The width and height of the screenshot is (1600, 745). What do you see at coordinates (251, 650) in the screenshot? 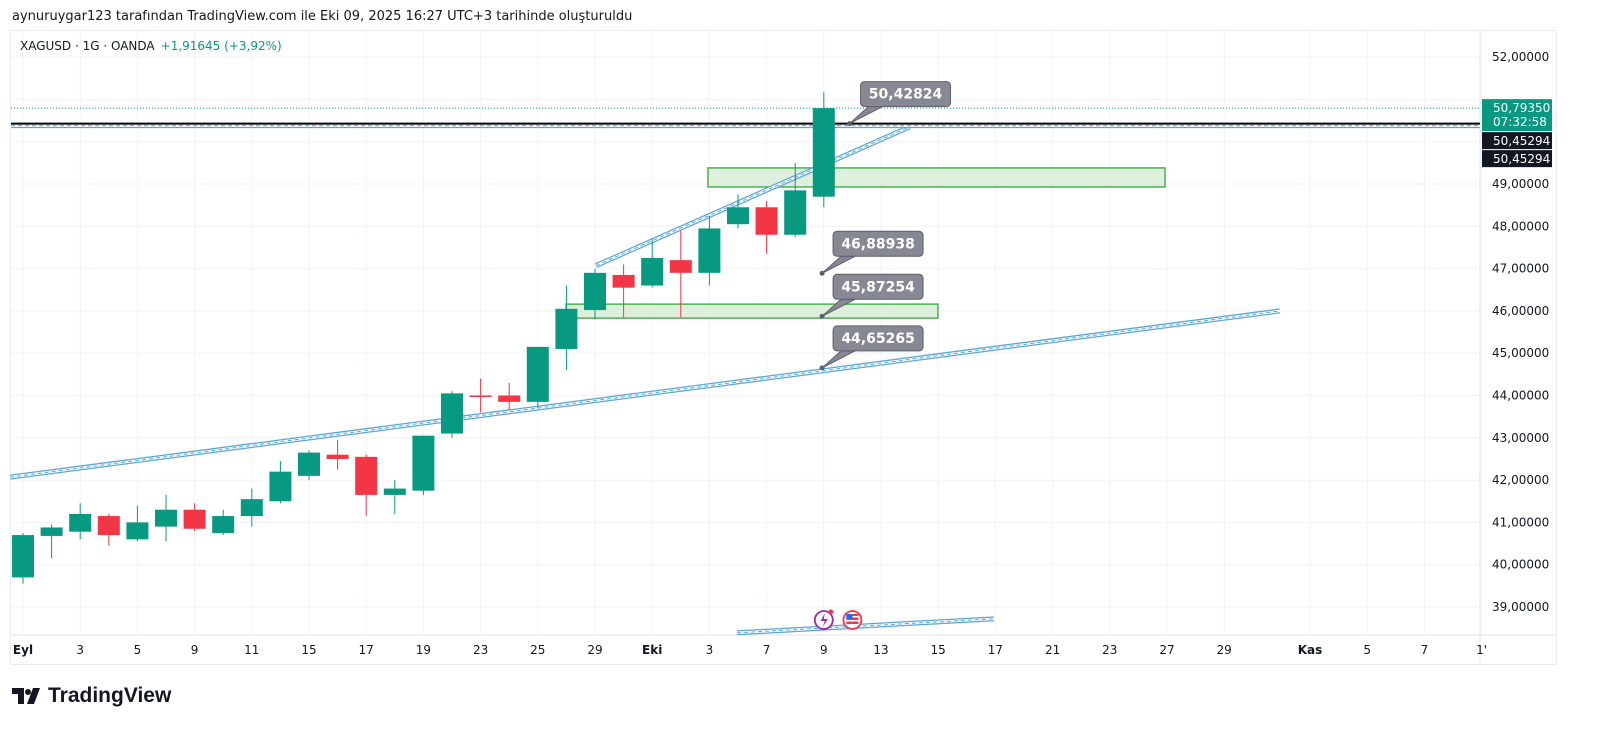
I see `time-tick-label: 11` at bounding box center [251, 650].